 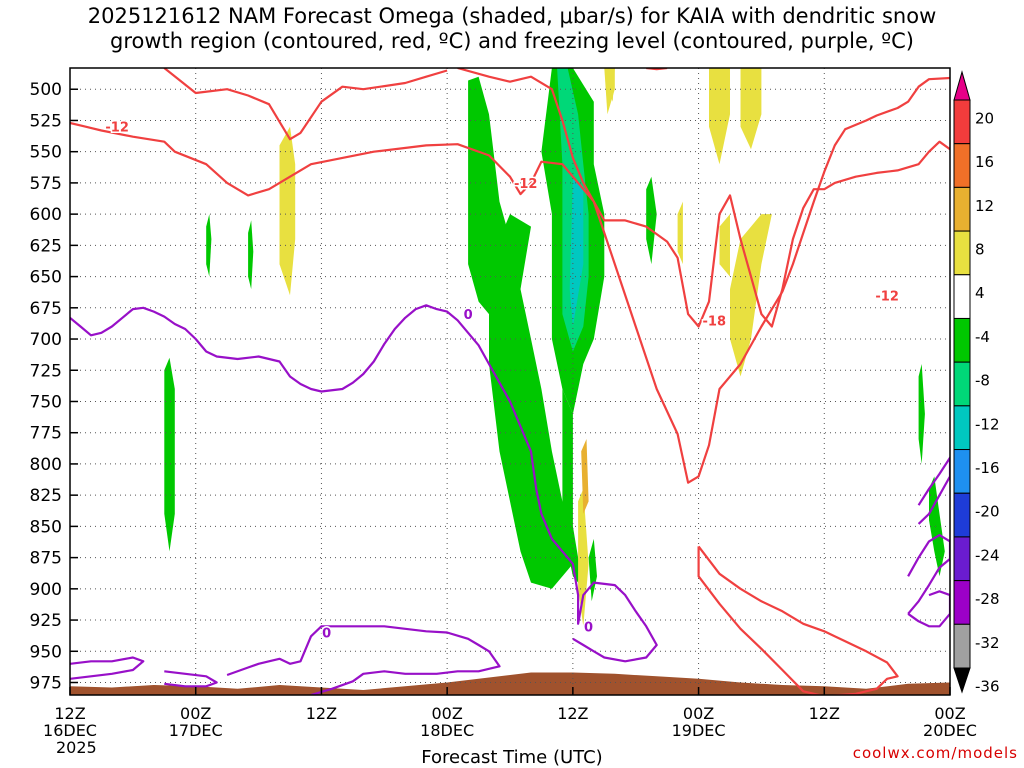 What do you see at coordinates (984, 206) in the screenshot?
I see `colorbar-label-2: 12` at bounding box center [984, 206].